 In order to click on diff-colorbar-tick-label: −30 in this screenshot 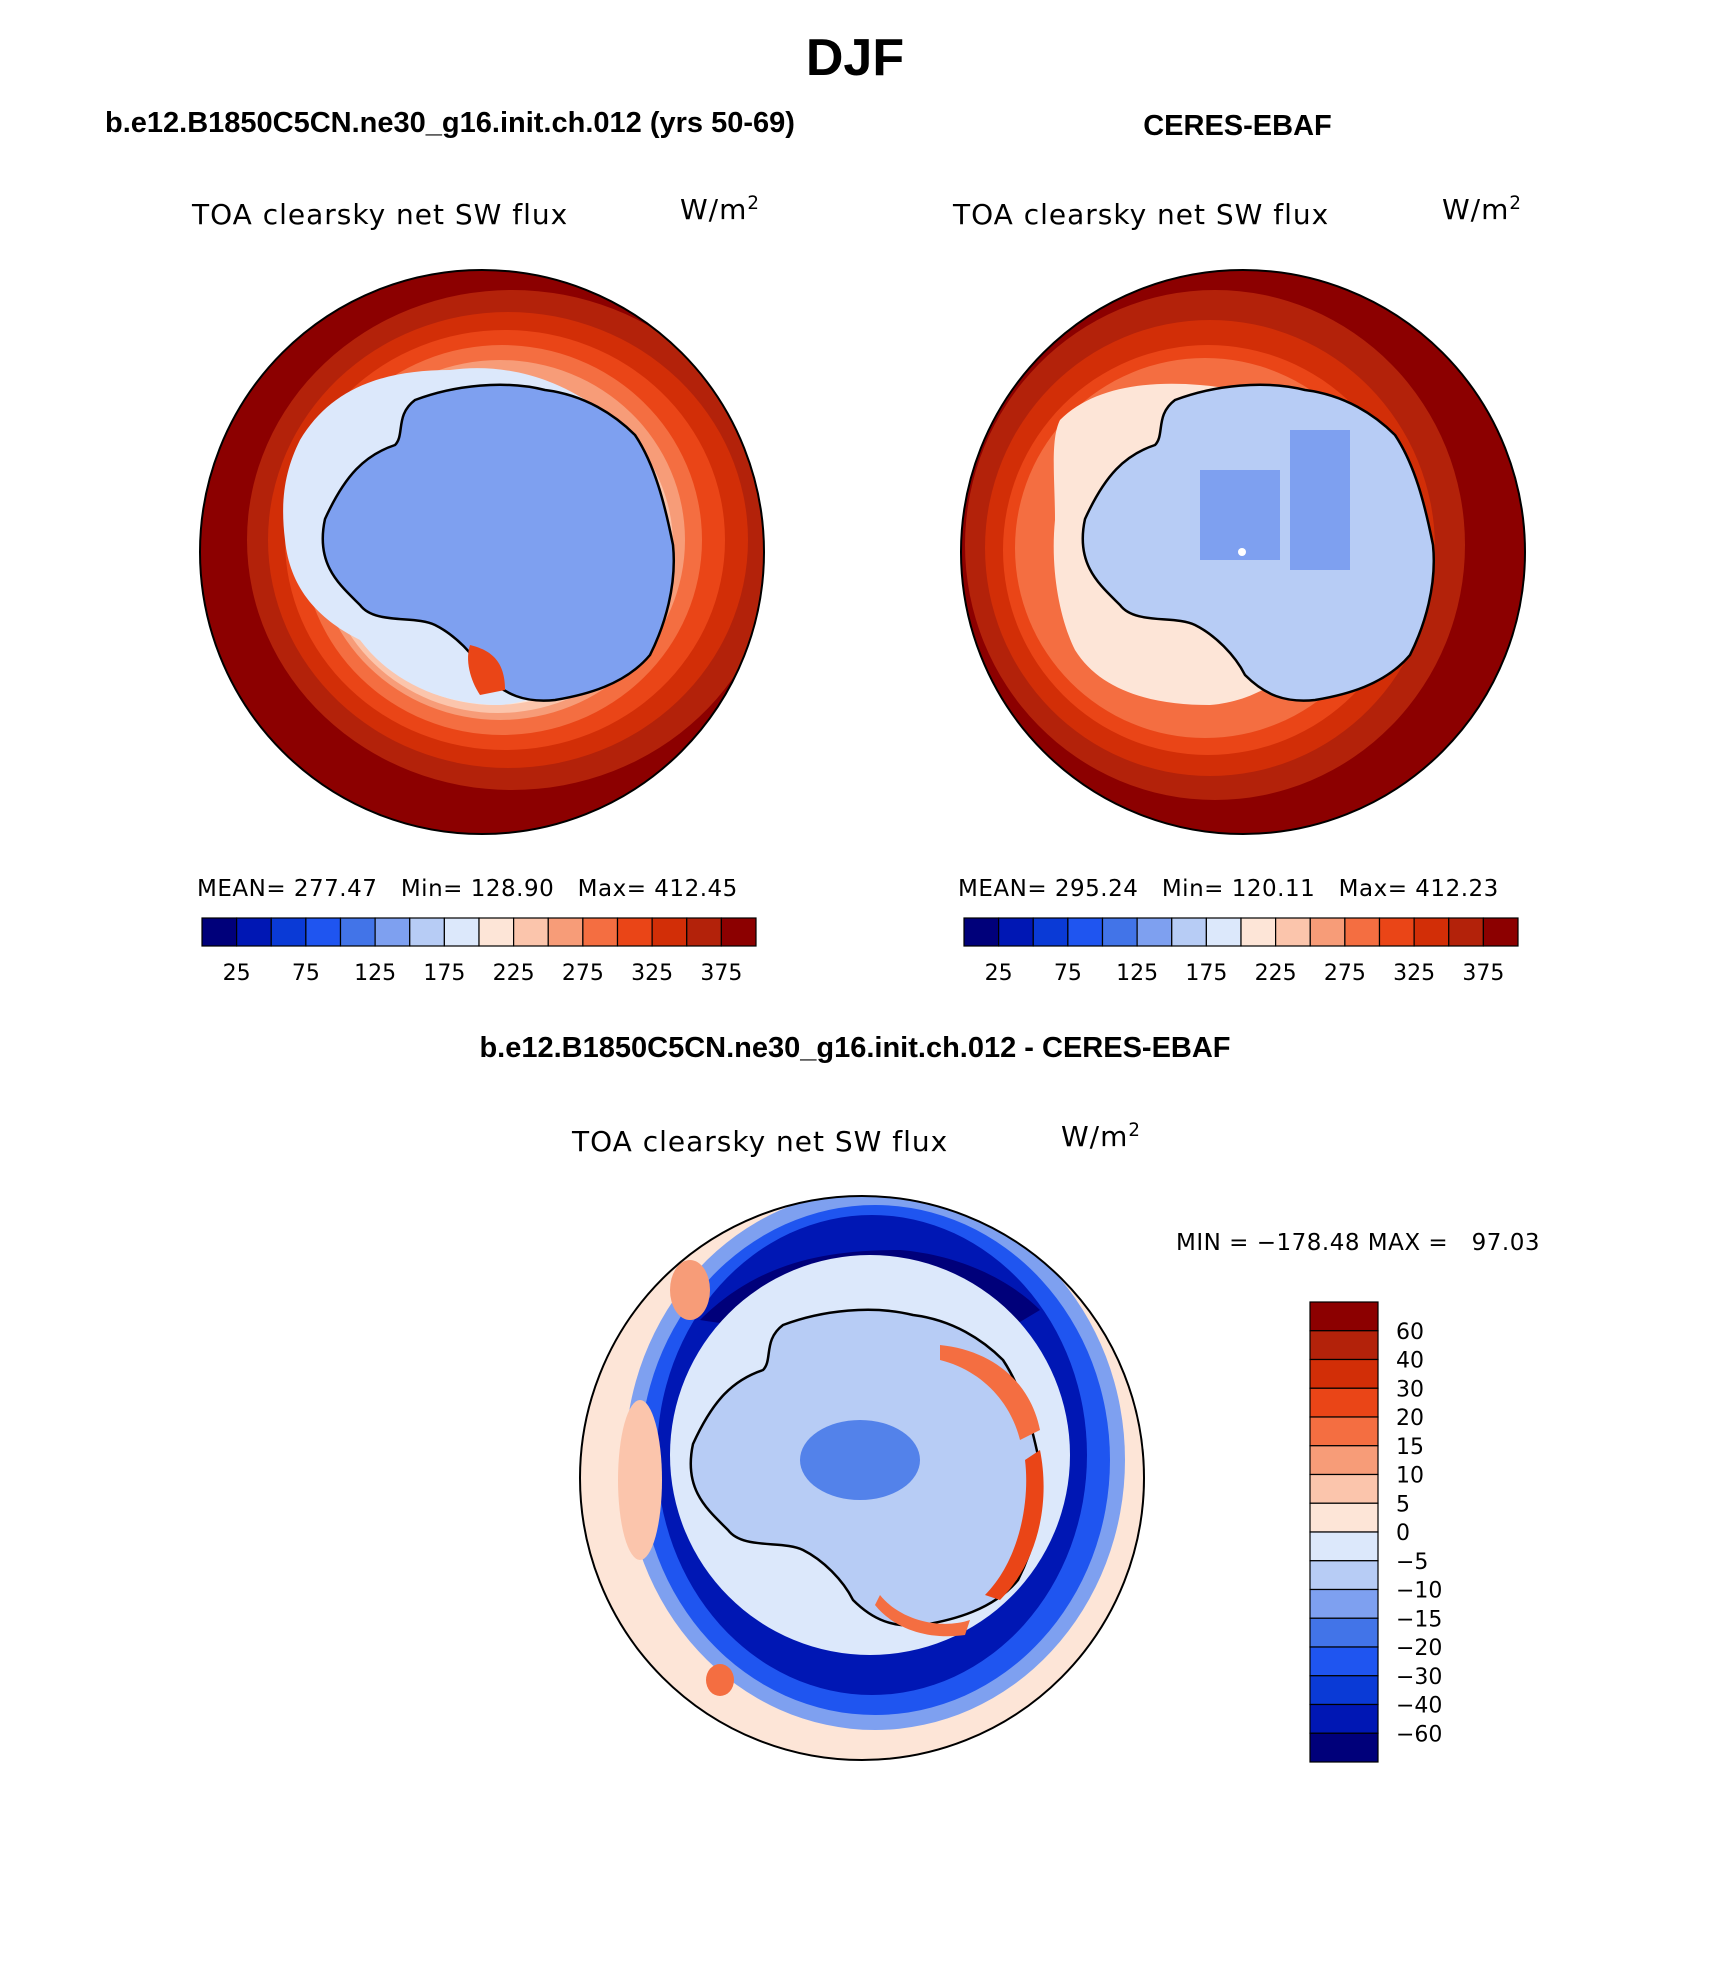, I will do `click(1419, 1677)`.